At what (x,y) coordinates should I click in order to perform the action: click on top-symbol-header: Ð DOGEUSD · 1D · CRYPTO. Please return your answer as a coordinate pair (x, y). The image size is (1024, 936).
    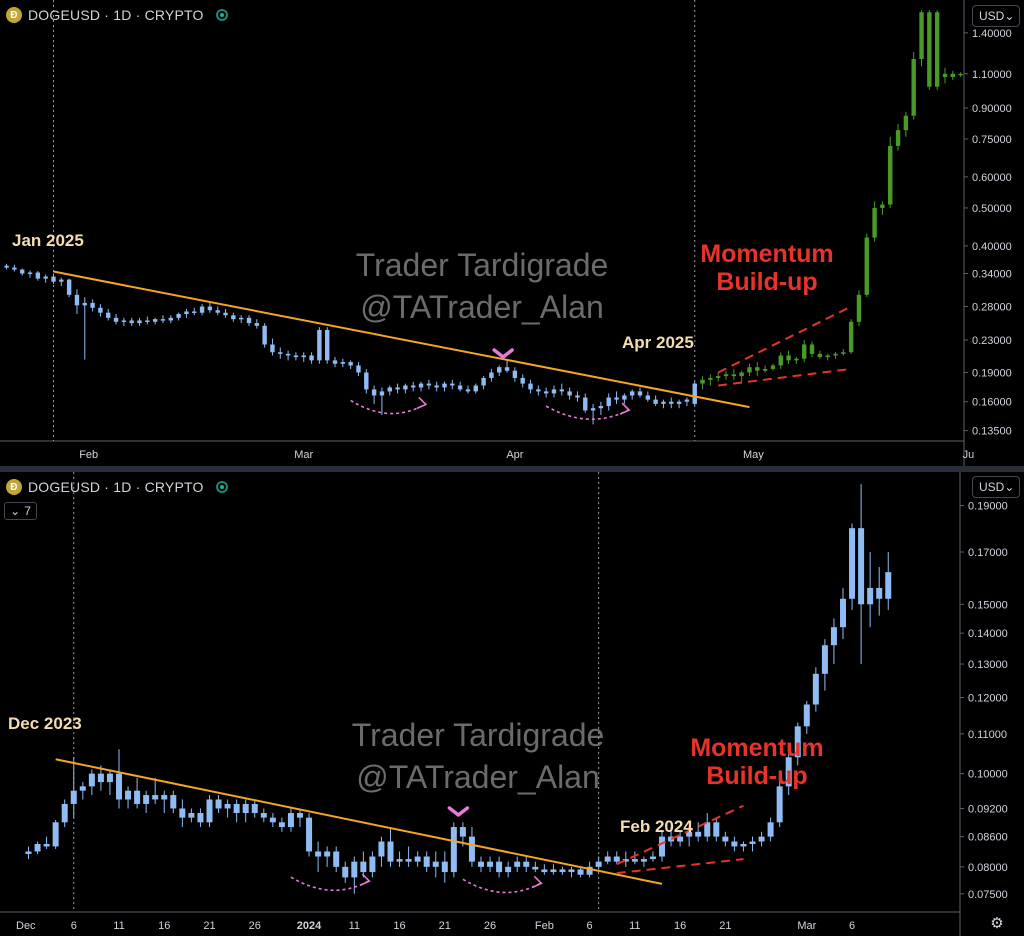
    Looking at the image, I should click on (117, 15).